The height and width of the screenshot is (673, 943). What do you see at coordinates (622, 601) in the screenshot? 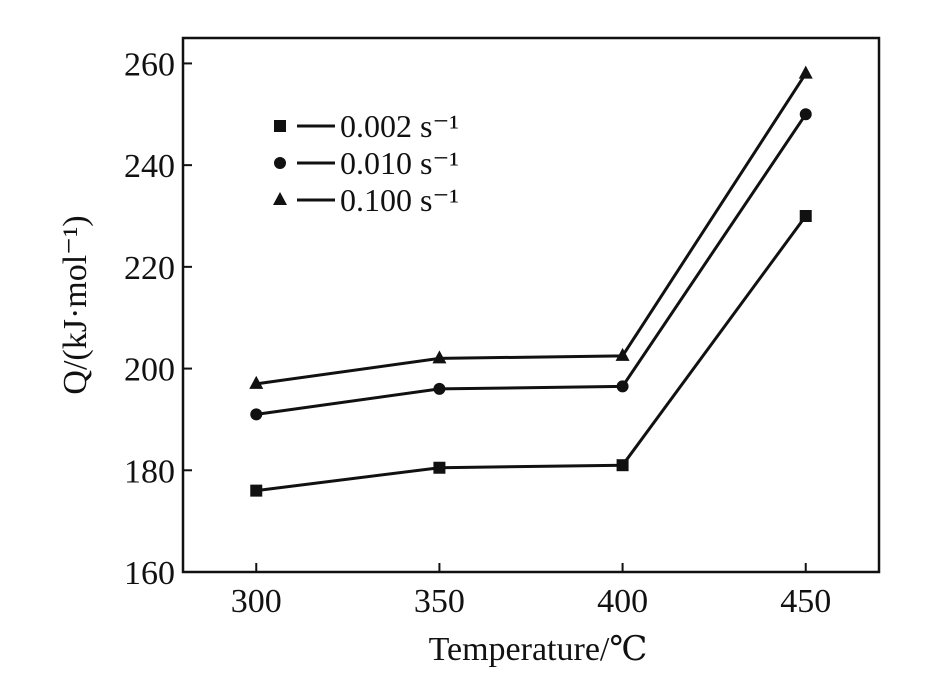
I see `x-tick-label: 400` at bounding box center [622, 601].